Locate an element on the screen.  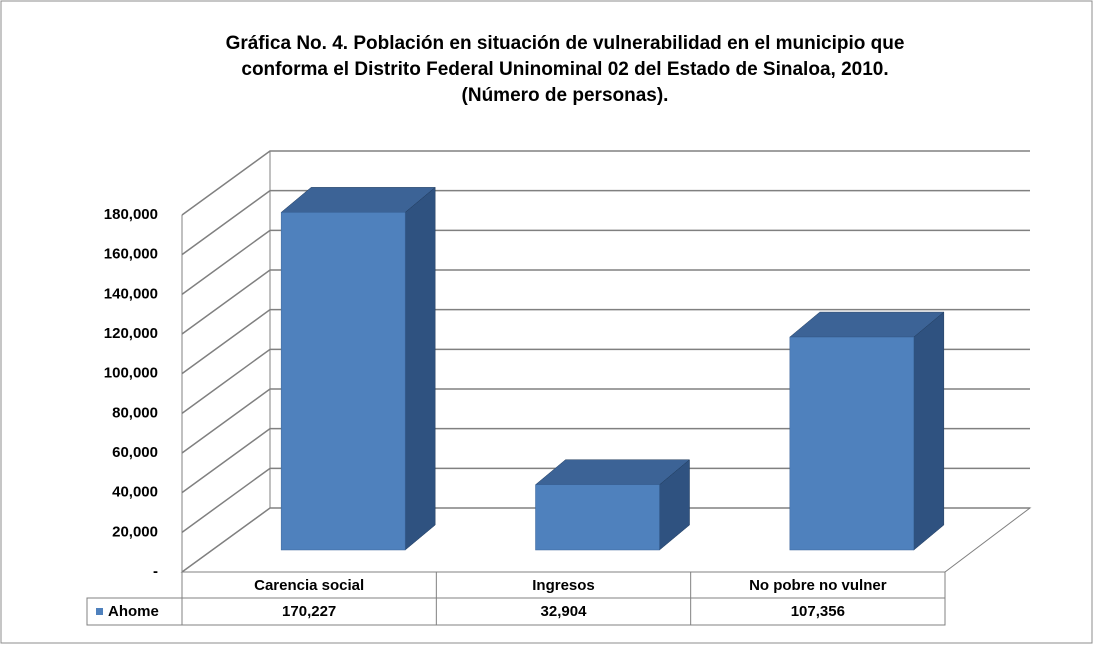
y-tick-label: 140,000 is located at coordinates (131, 293).